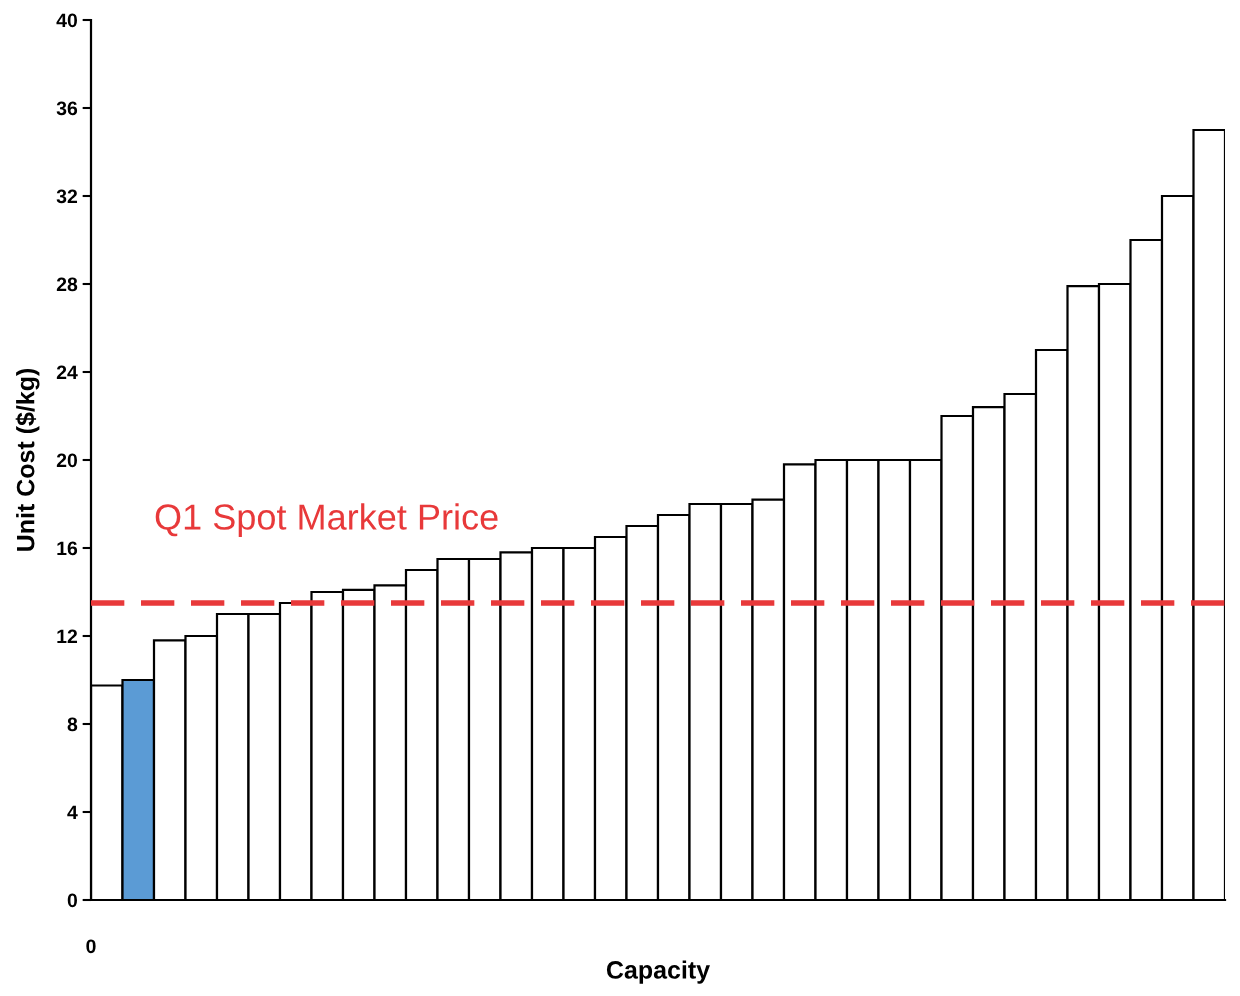 This screenshot has height=996, width=1240. What do you see at coordinates (72, 724) in the screenshot?
I see `y-tick-label: 8` at bounding box center [72, 724].